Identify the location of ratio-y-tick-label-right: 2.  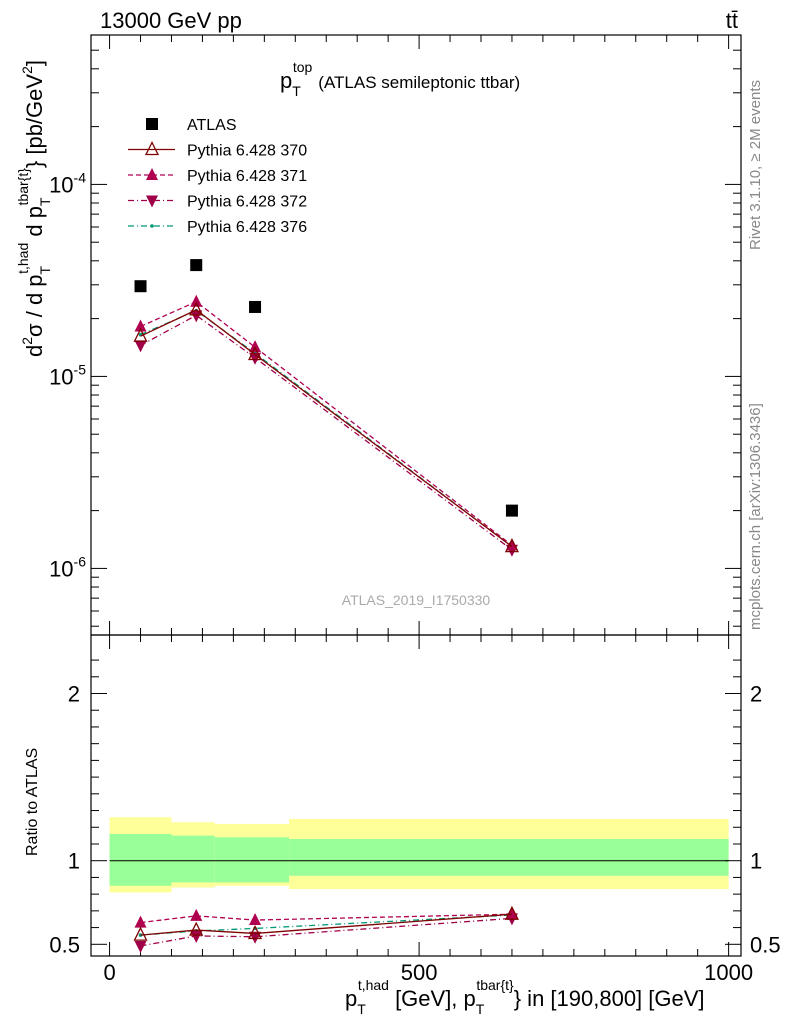
(756, 694).